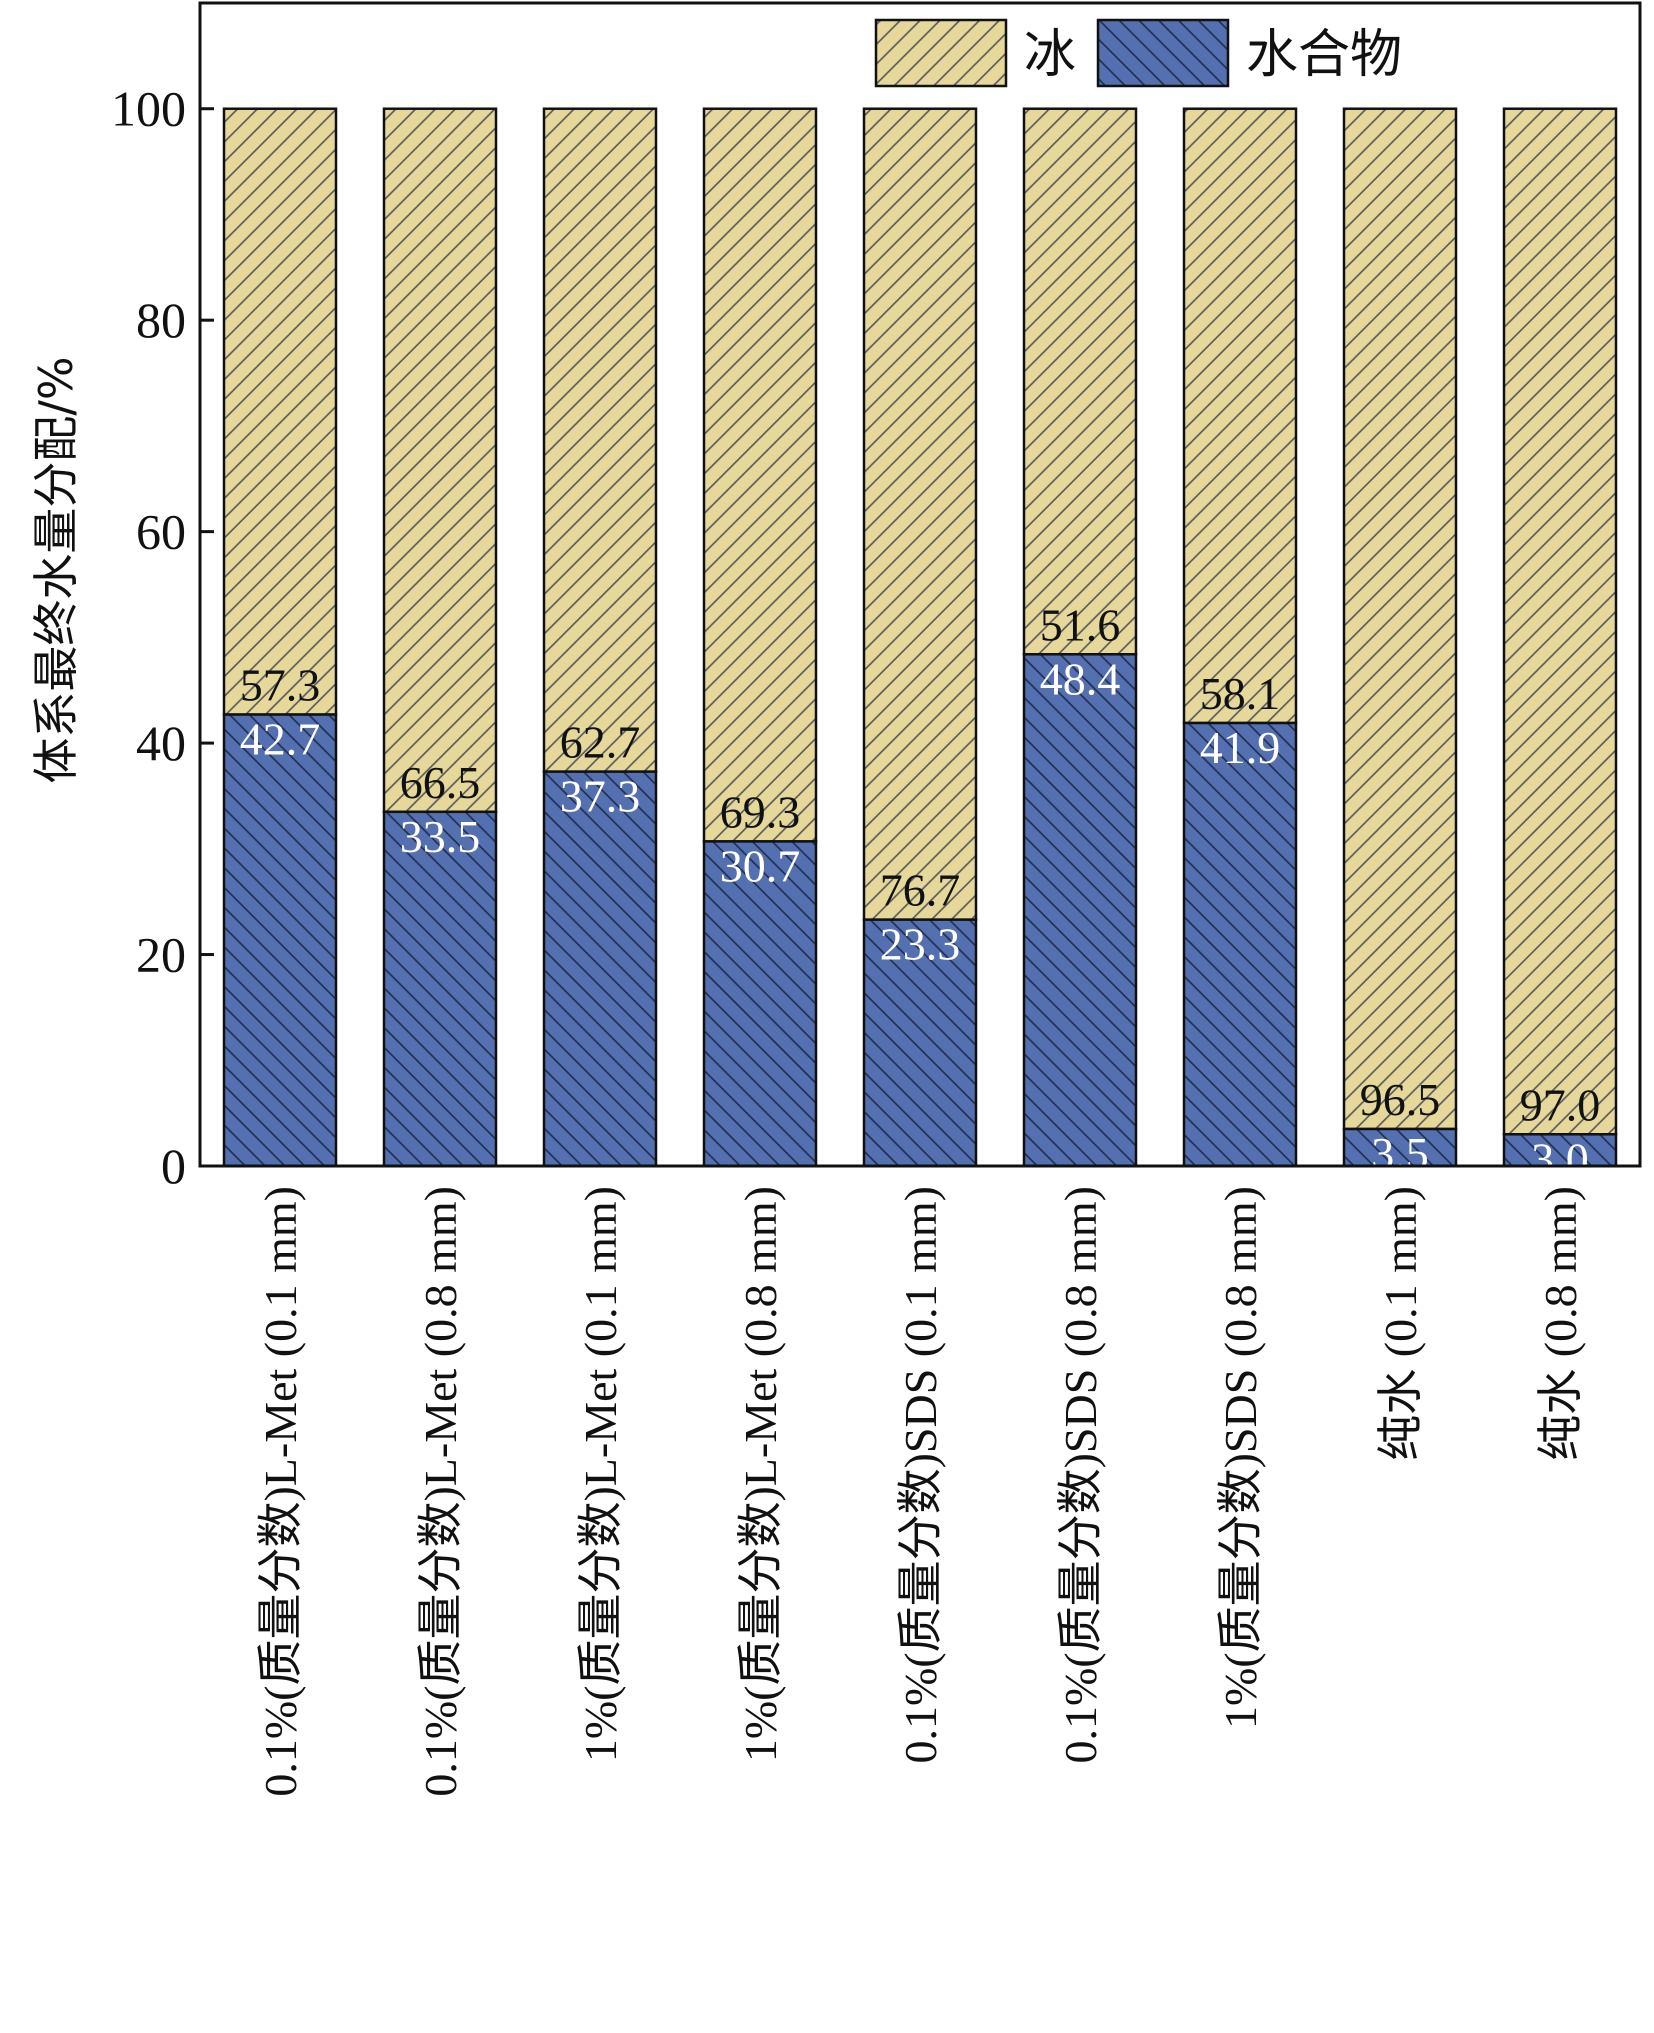 The width and height of the screenshot is (1654, 2033). Describe the element at coordinates (1560, 1158) in the screenshot. I see `data-label-hydrate: 3.0` at that location.